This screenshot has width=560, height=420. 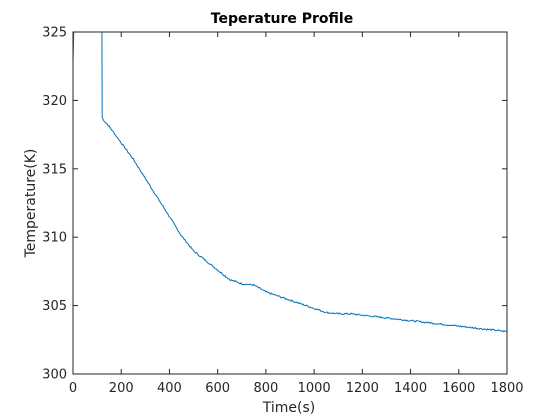 I want to click on x-tick-label: 0, so click(x=73, y=388).